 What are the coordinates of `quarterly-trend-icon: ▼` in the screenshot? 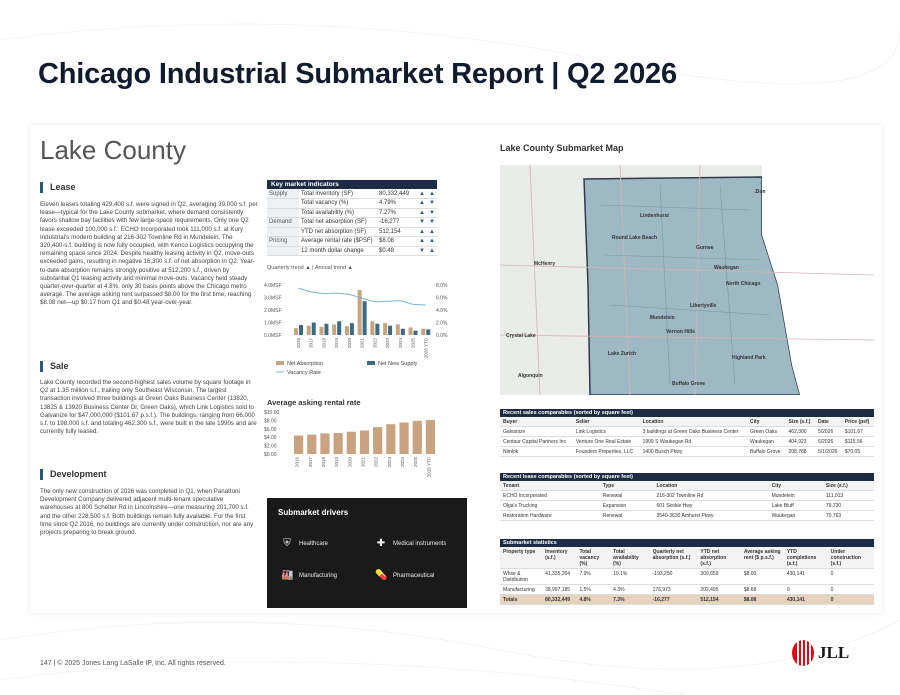 It's located at (422, 222).